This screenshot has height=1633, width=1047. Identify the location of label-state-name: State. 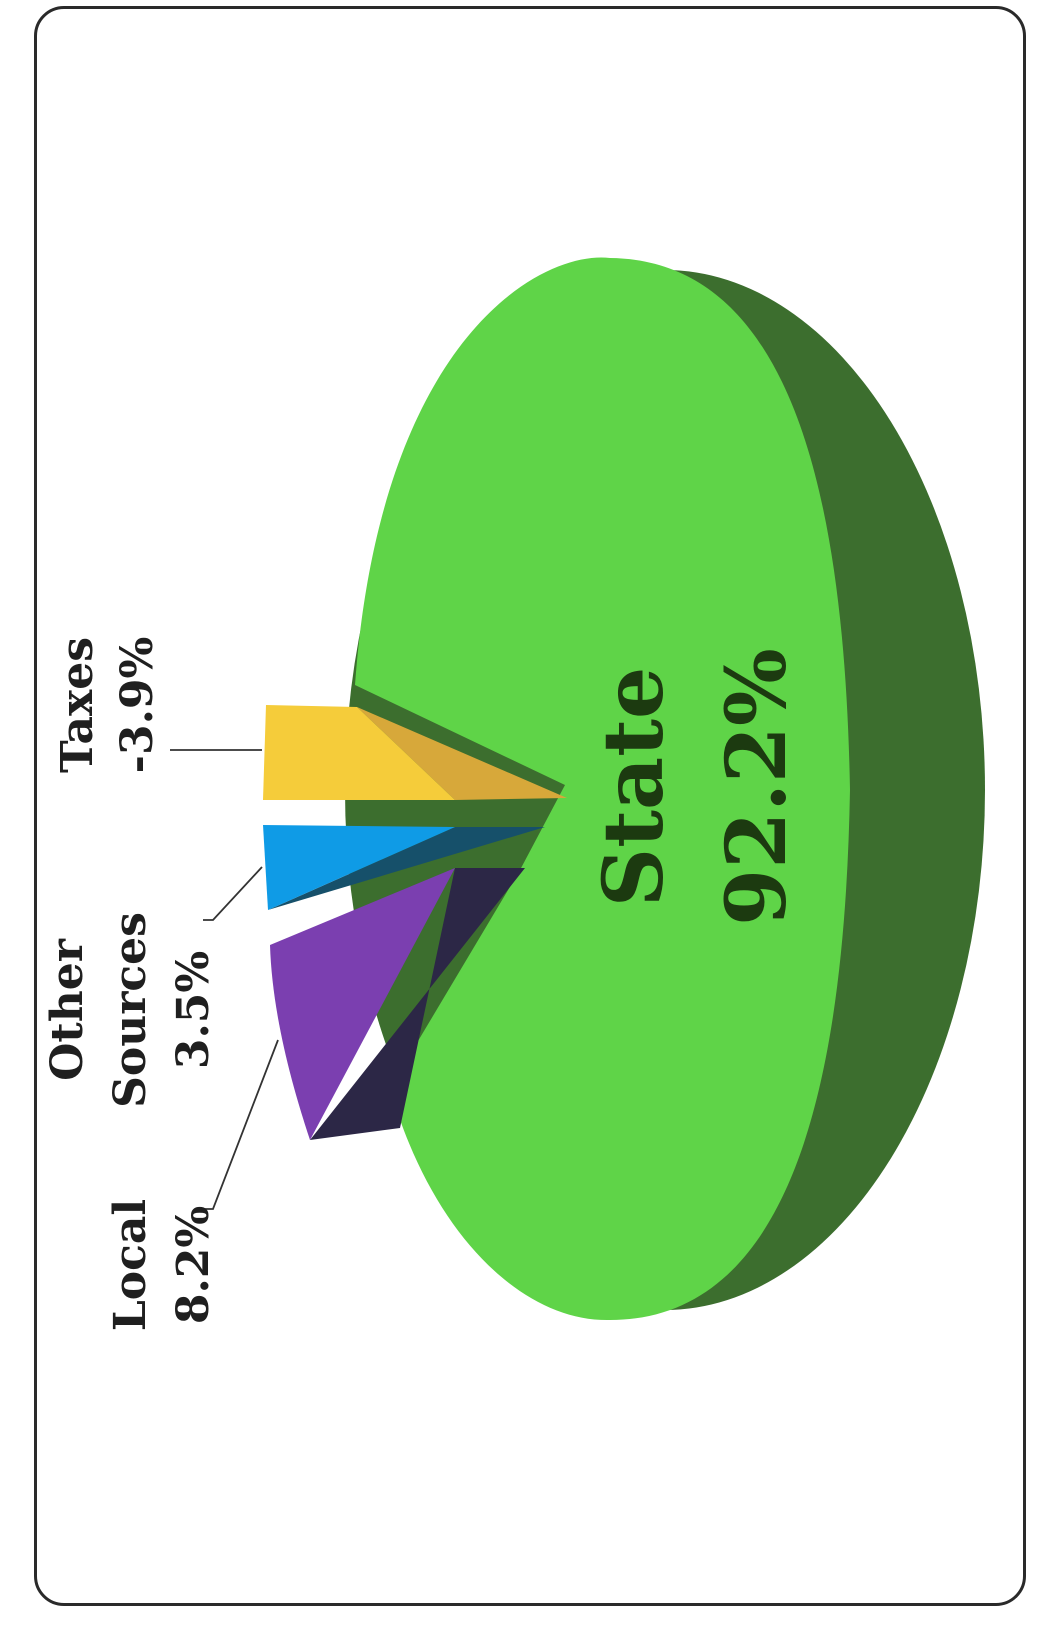
(634, 787).